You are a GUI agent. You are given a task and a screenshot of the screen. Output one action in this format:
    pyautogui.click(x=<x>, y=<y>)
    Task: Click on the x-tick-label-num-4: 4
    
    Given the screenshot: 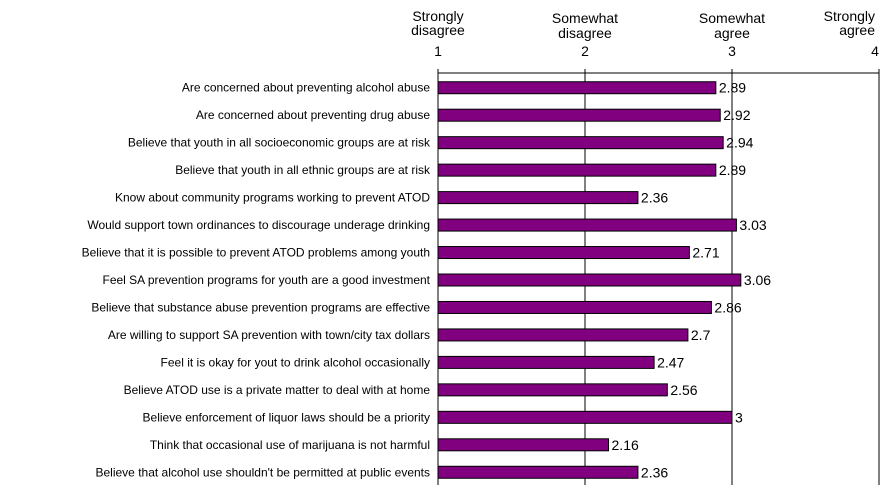 What is the action you would take?
    pyautogui.click(x=875, y=51)
    